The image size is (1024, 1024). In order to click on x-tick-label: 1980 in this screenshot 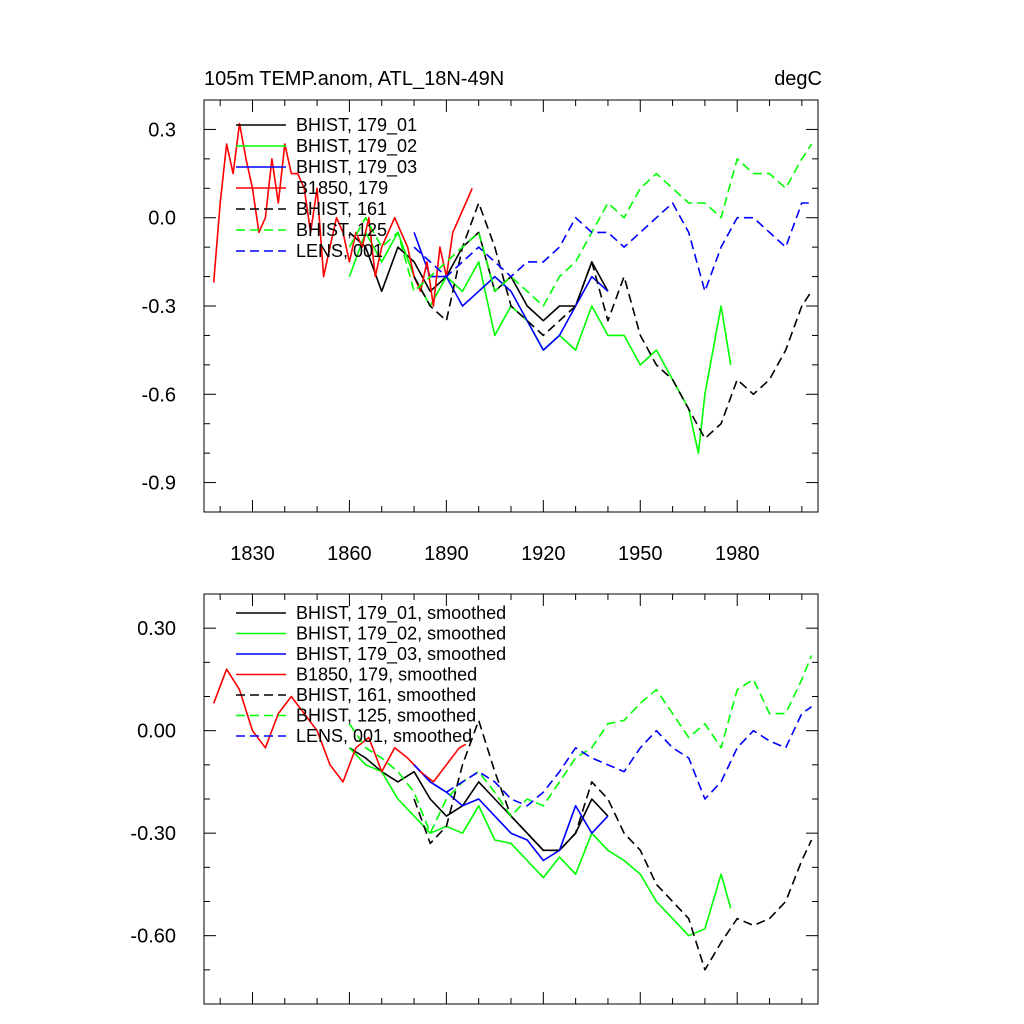, I will do `click(737, 554)`.